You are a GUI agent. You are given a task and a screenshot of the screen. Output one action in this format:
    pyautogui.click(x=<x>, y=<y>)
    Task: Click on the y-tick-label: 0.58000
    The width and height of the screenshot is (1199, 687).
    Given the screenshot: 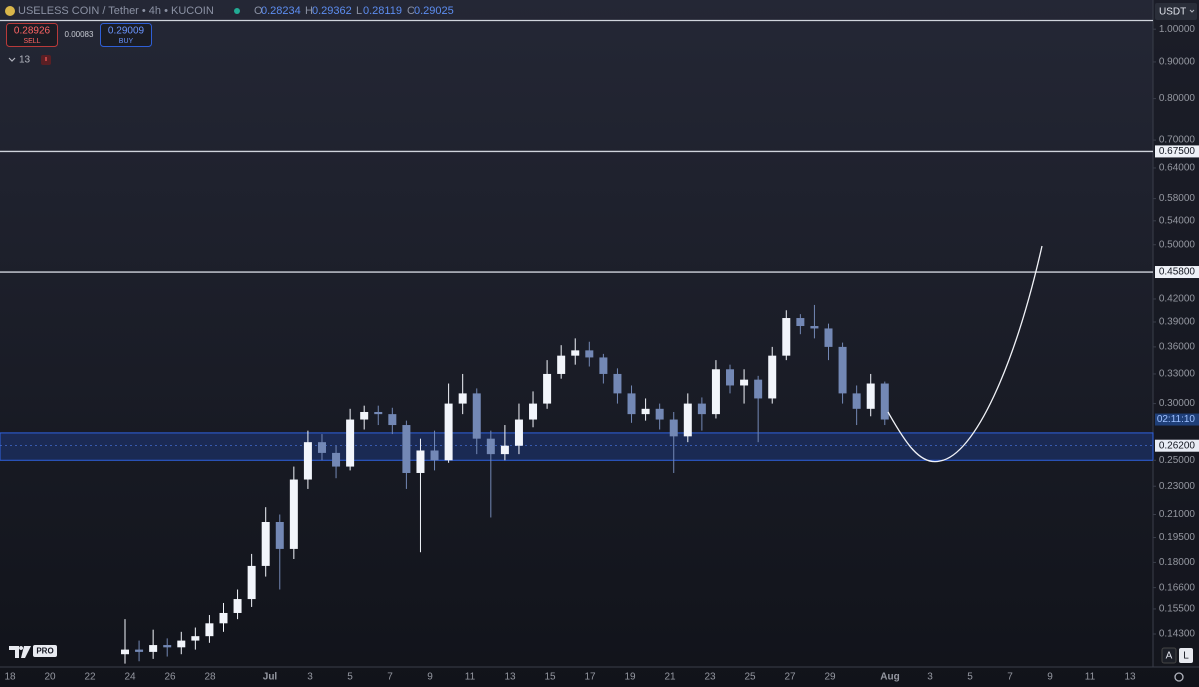 What is the action you would take?
    pyautogui.click(x=1177, y=198)
    